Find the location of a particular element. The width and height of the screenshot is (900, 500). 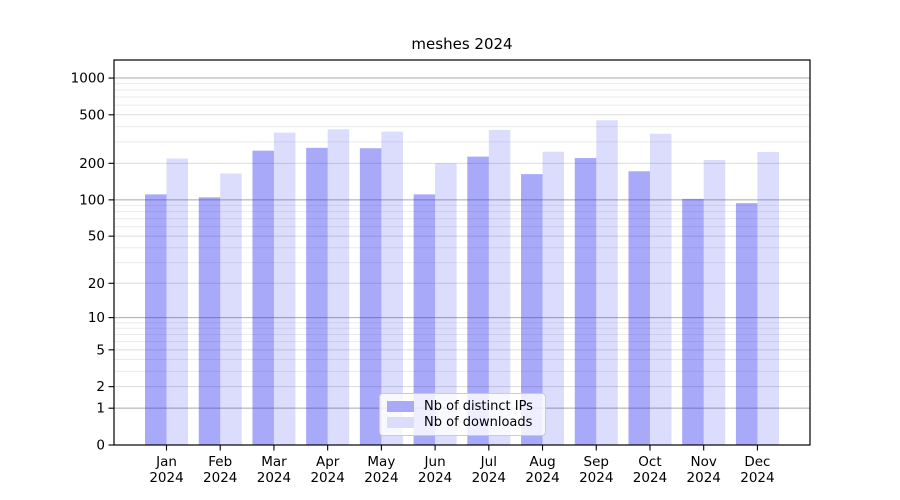

x-tick-label-month: Feb is located at coordinates (220, 462).